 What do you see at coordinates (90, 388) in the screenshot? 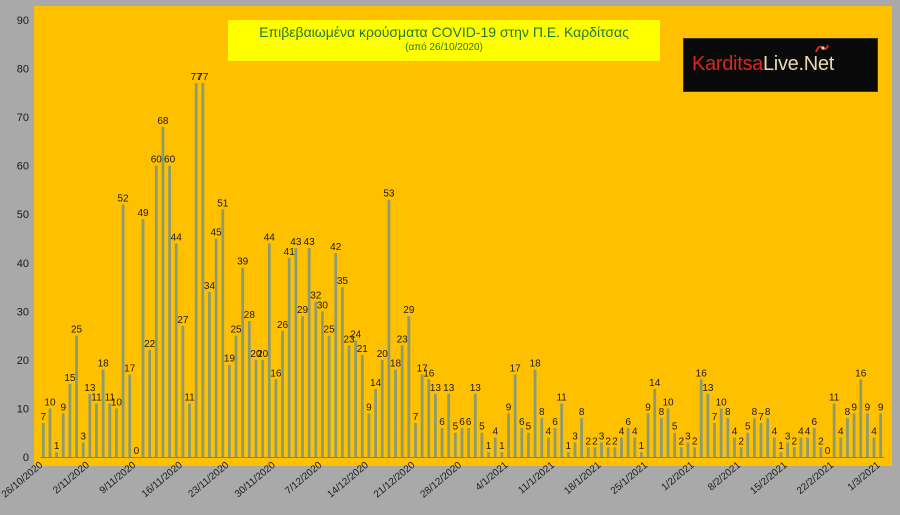
I see `bar-value-label: 13` at bounding box center [90, 388].